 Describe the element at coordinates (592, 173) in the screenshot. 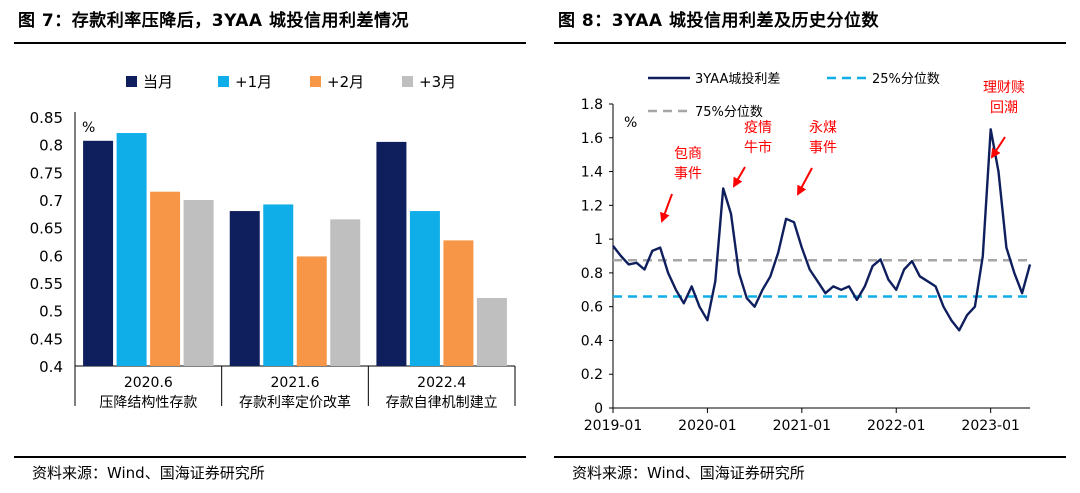

I see `y-tick-label: 1.4` at that location.